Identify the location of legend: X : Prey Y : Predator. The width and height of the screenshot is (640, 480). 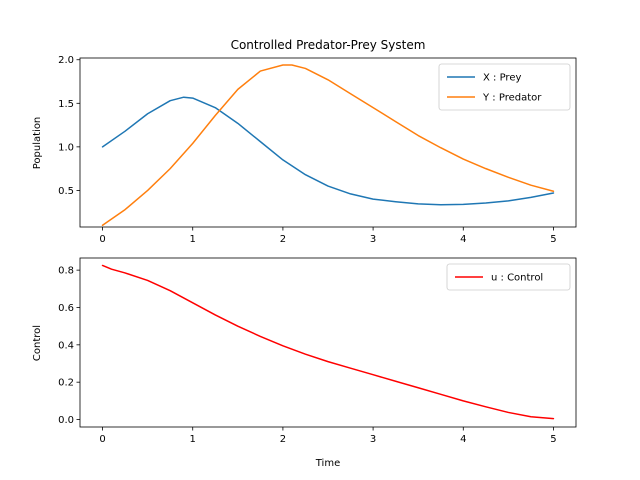
(504, 87).